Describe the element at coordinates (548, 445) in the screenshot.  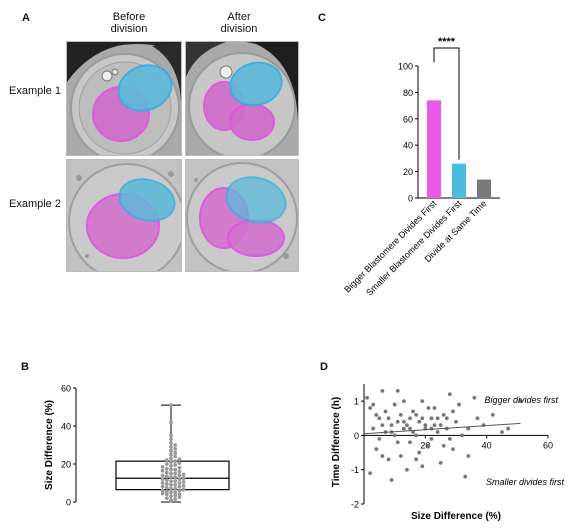
I see `x-tick-label: 60` at that location.